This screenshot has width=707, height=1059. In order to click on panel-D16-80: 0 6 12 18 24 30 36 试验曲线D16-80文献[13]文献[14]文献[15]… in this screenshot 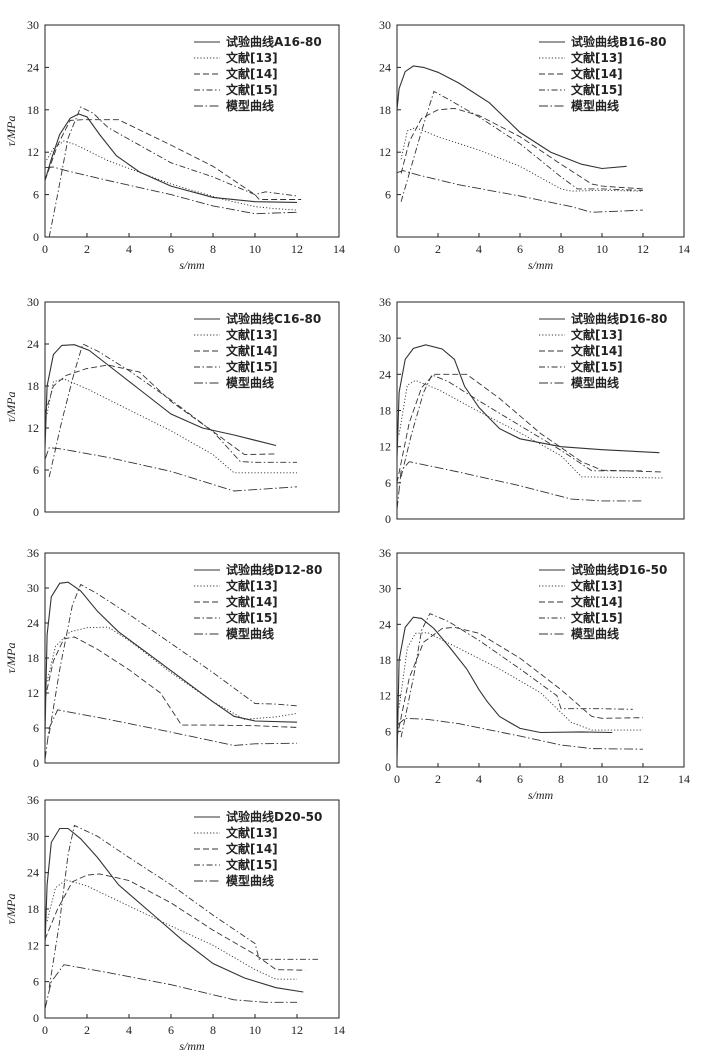, I will do `click(532, 410)`.